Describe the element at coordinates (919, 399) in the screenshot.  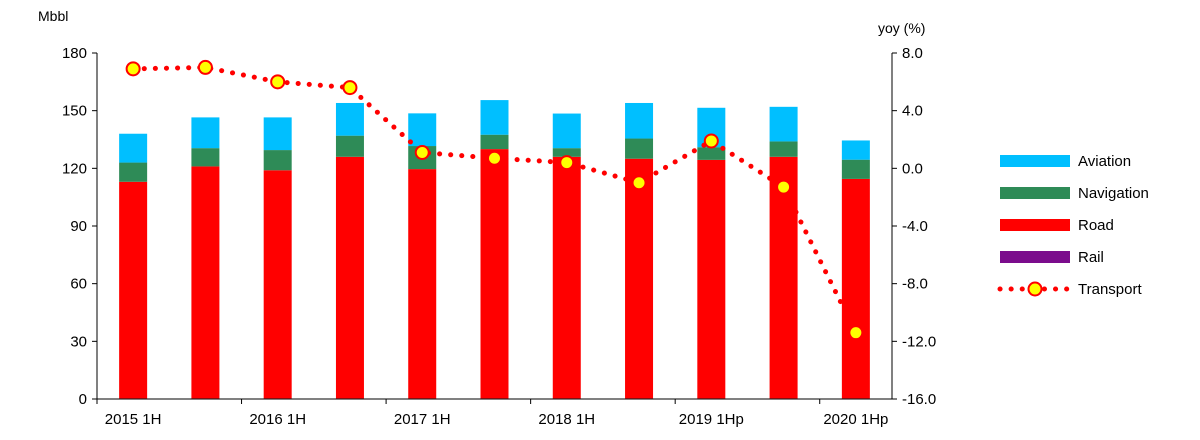
I see `right-tick-label-0: -16.0` at that location.